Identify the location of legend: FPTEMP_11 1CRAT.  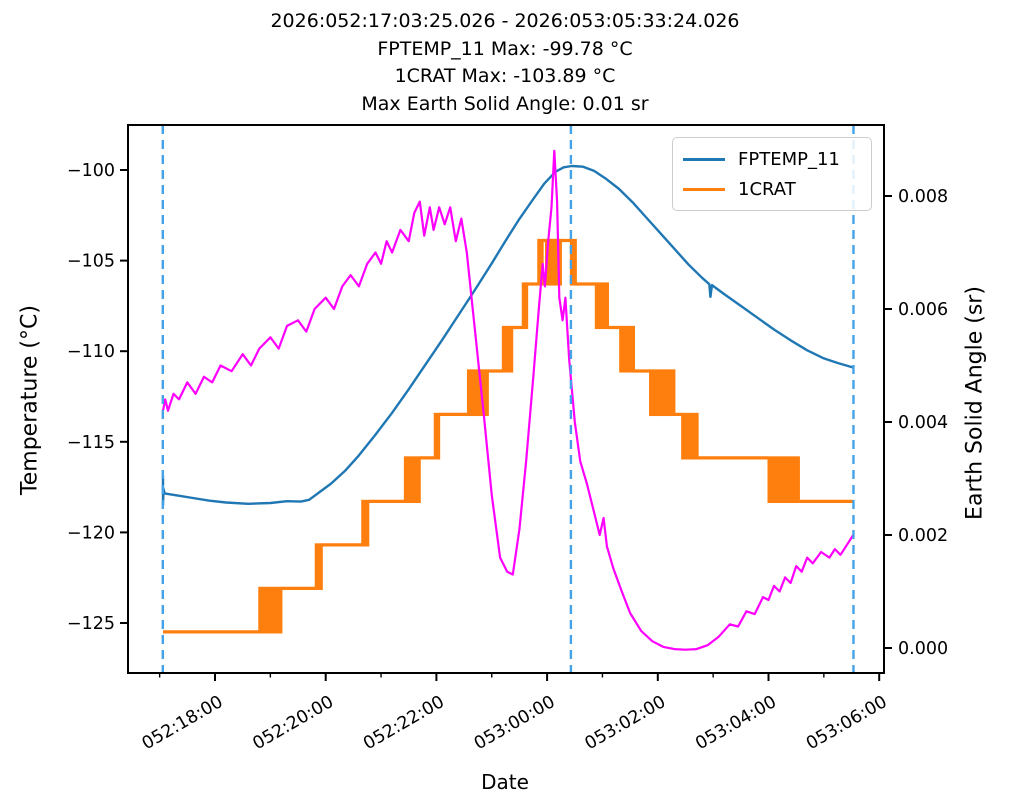
(772, 174).